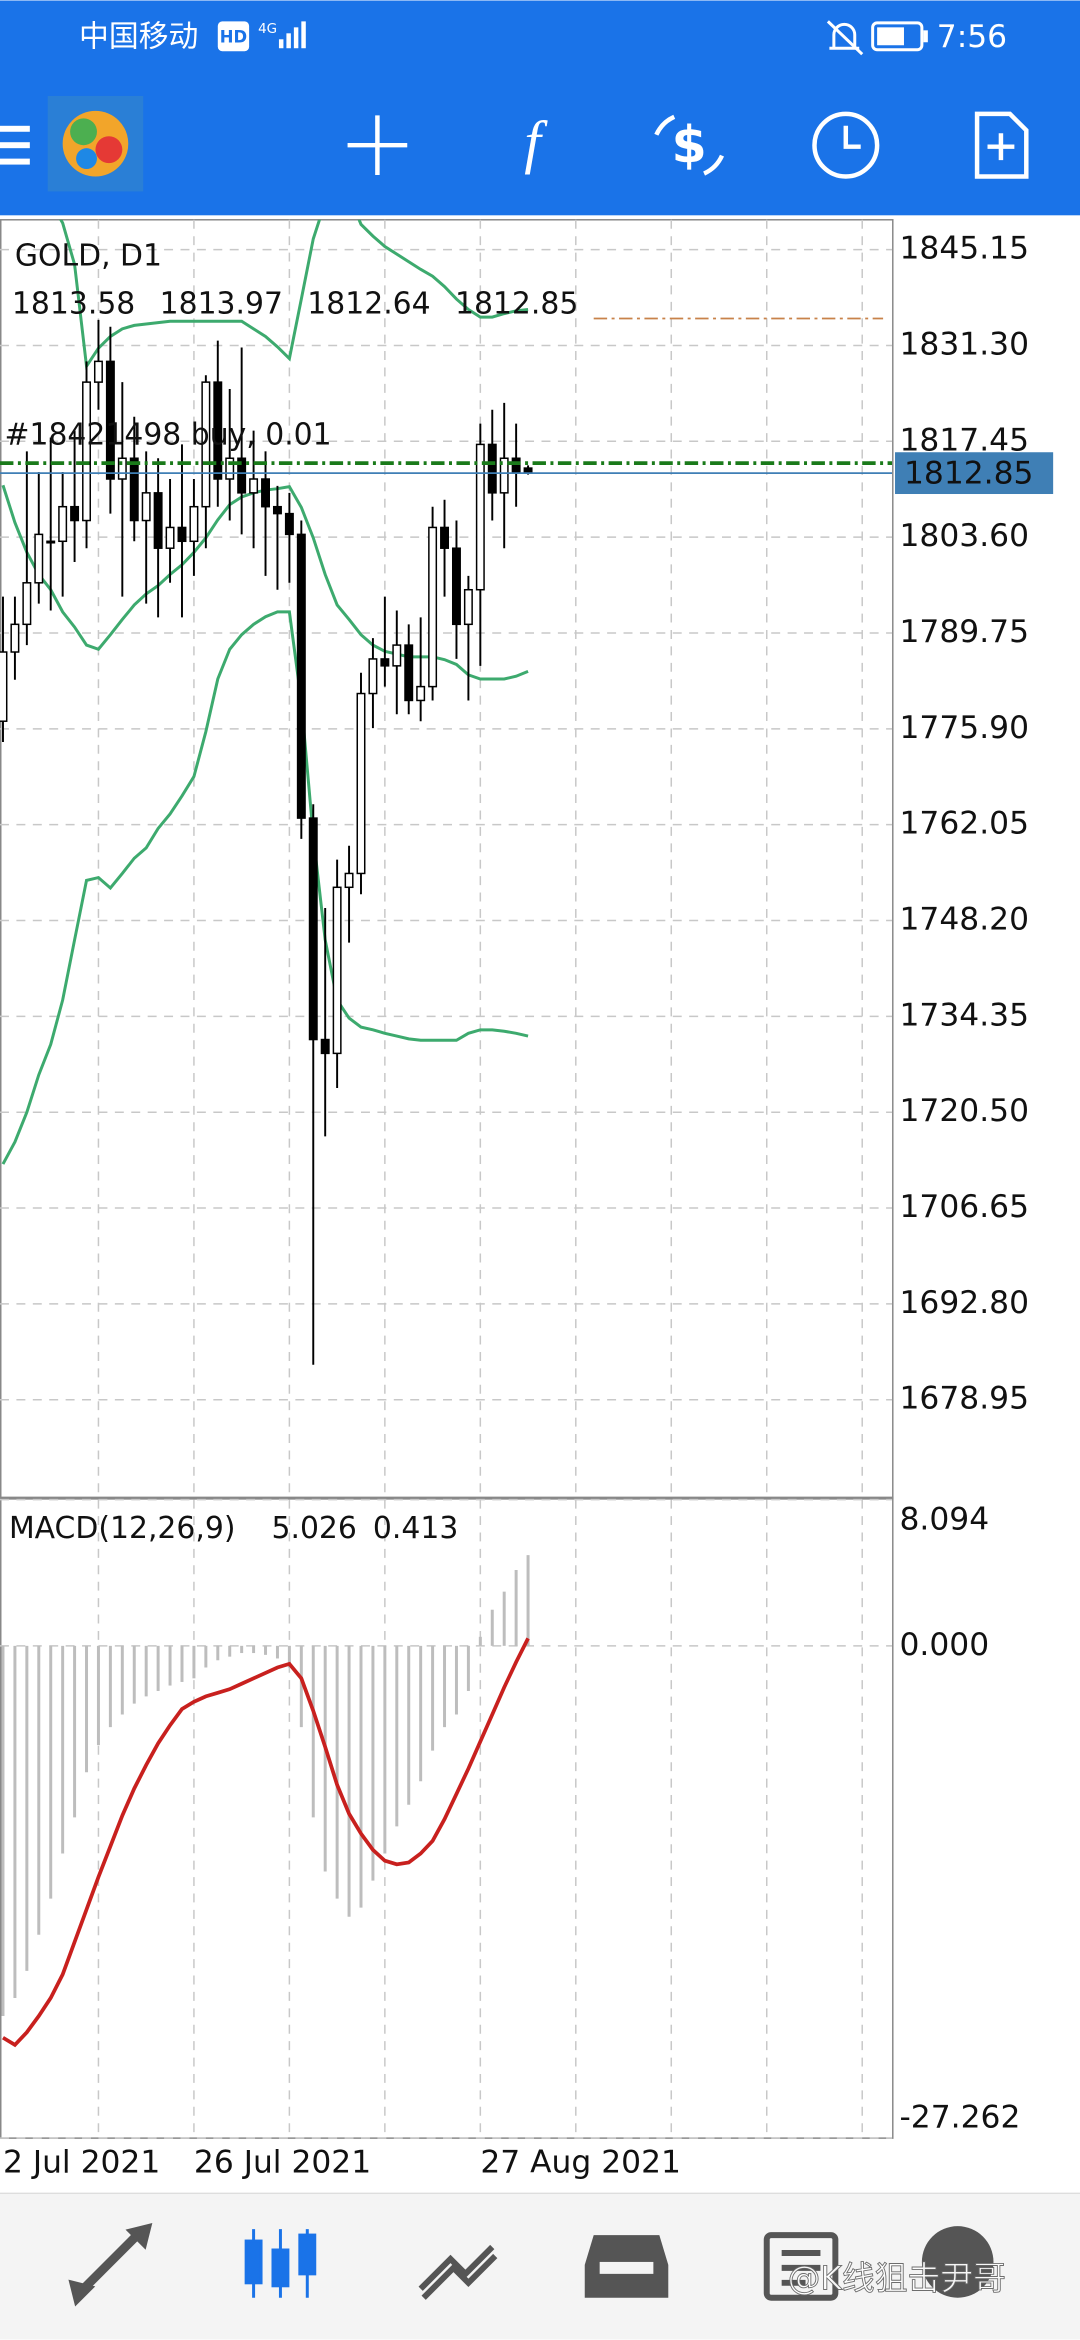  What do you see at coordinates (974, 473) in the screenshot?
I see `price-tag` at bounding box center [974, 473].